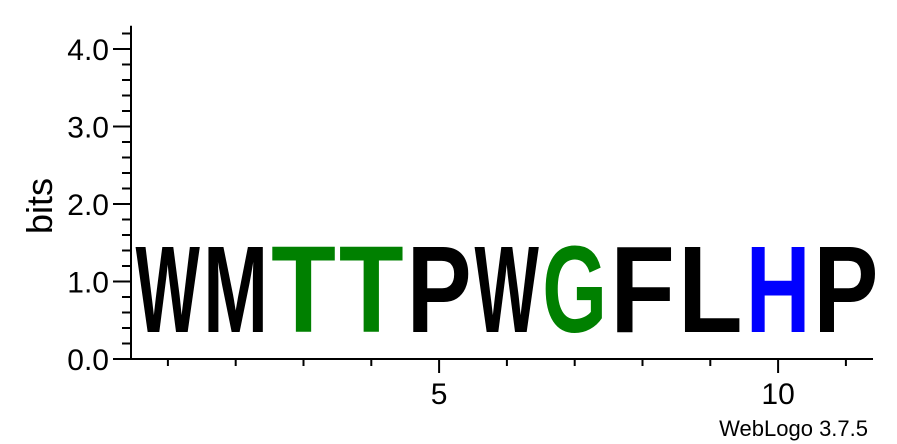 This screenshot has height=444, width=897. What do you see at coordinates (778, 289) in the screenshot?
I see `logo-letter-H: H` at bounding box center [778, 289].